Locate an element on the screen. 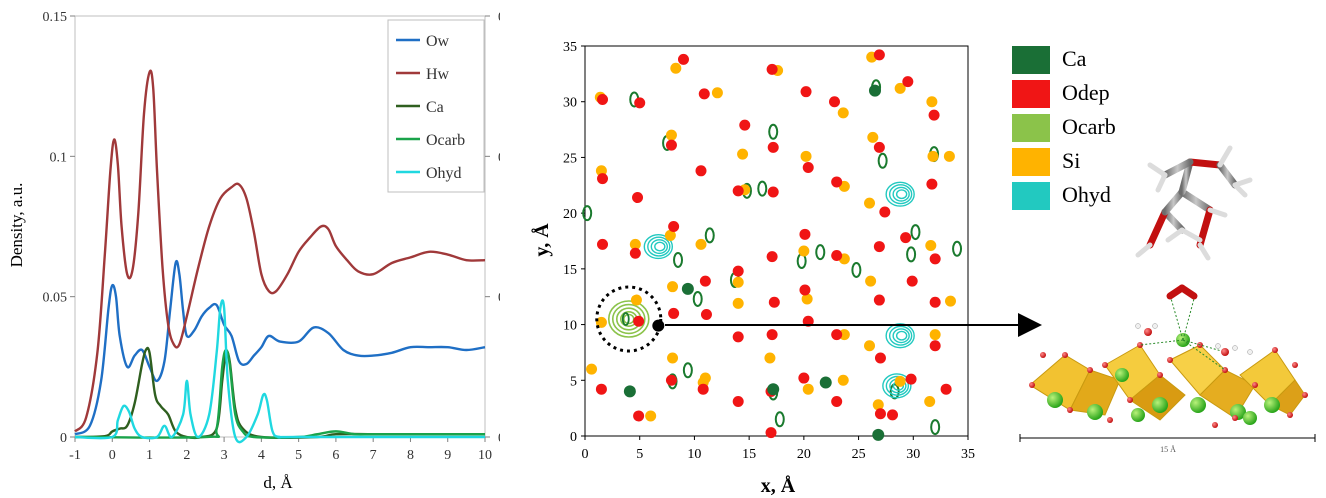 This screenshot has width=1326, height=498. scale-bar-label: 15 Å is located at coordinates (1168, 449).